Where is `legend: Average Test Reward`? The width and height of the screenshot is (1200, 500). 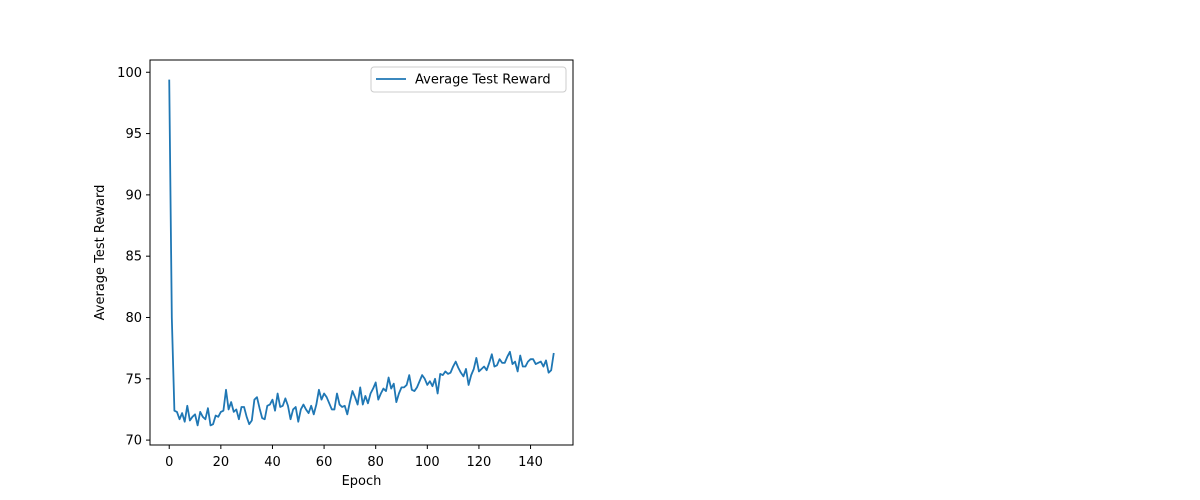 legend: Average Test Reward is located at coordinates (468, 79).